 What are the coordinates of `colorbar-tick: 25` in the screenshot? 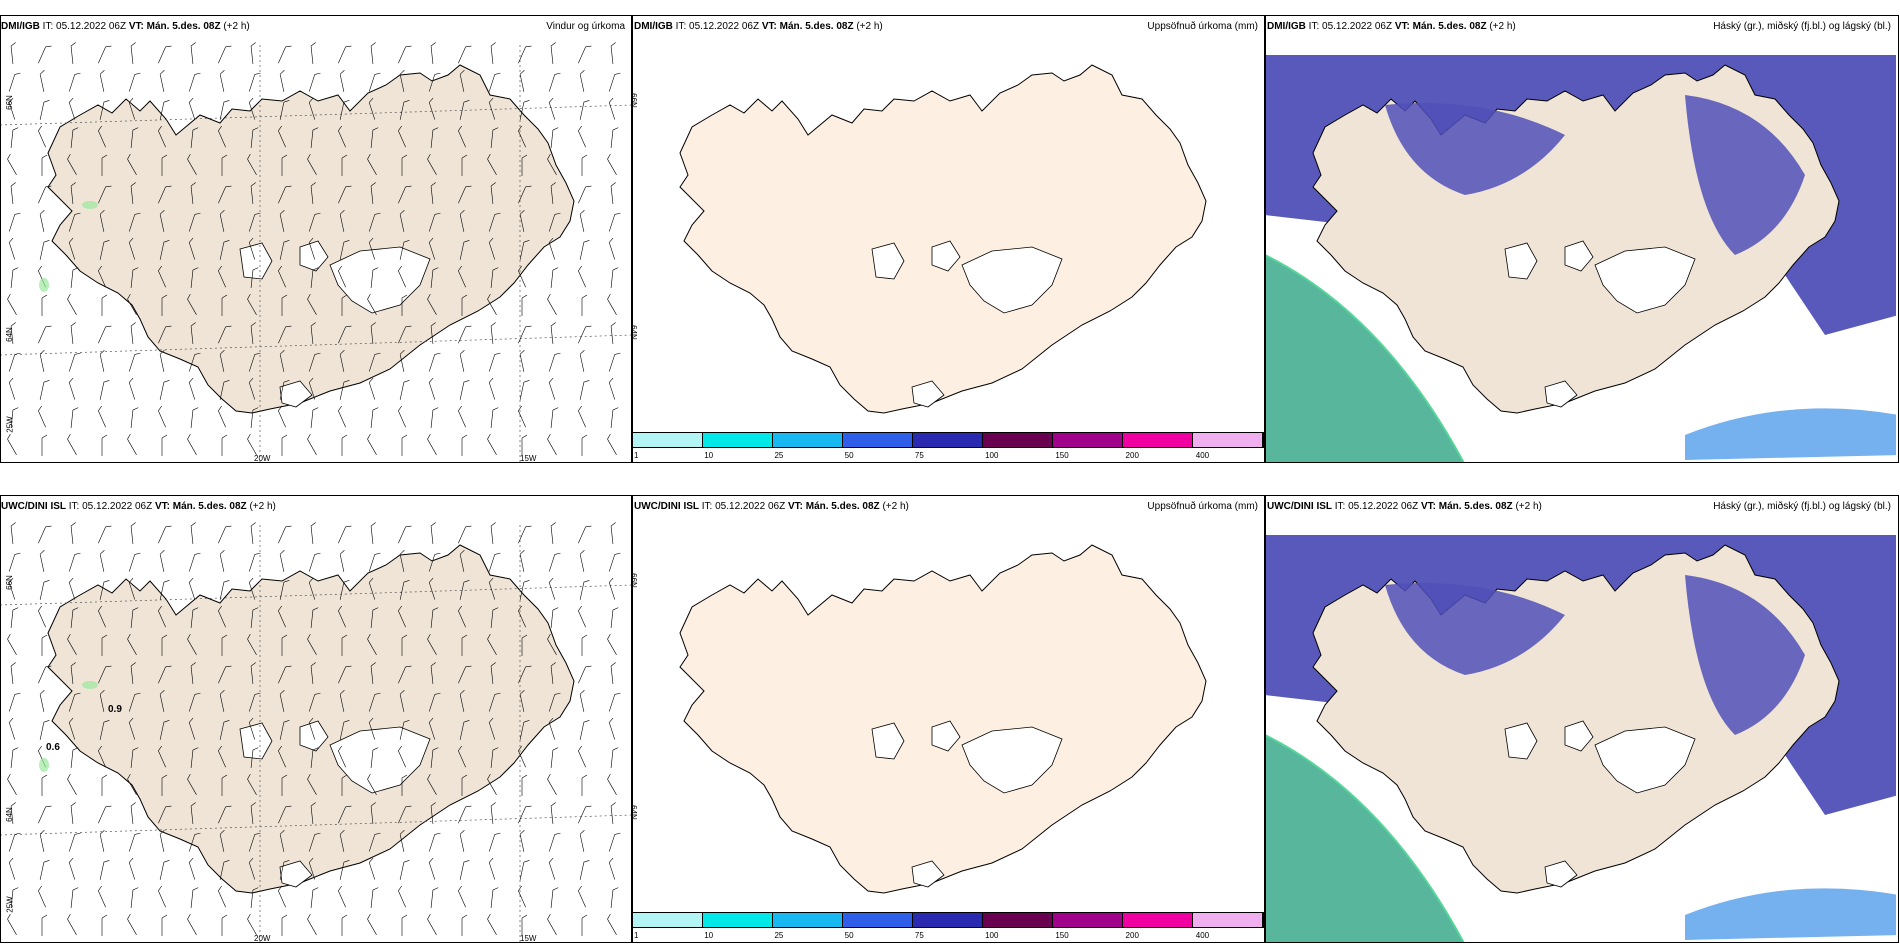 It's located at (779, 935).